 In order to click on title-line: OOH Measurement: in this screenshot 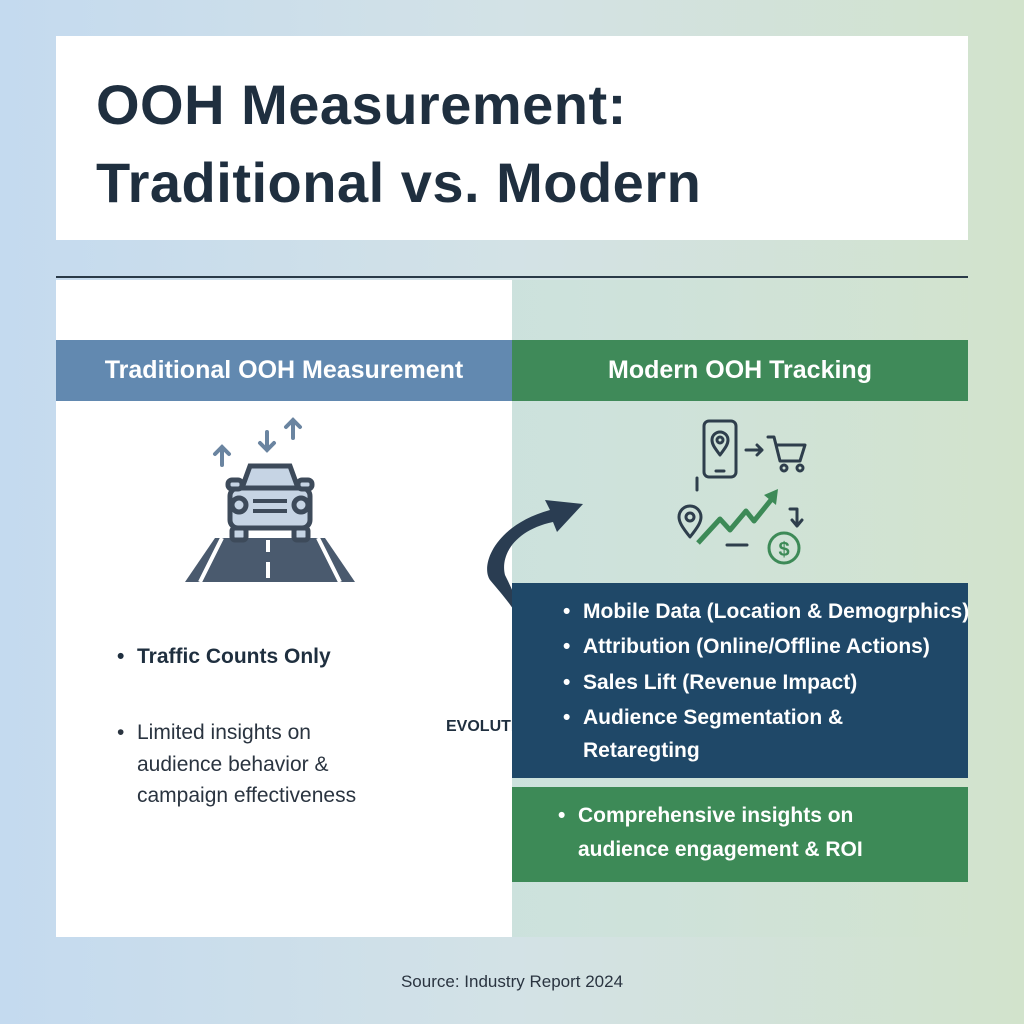, I will do `click(361, 104)`.